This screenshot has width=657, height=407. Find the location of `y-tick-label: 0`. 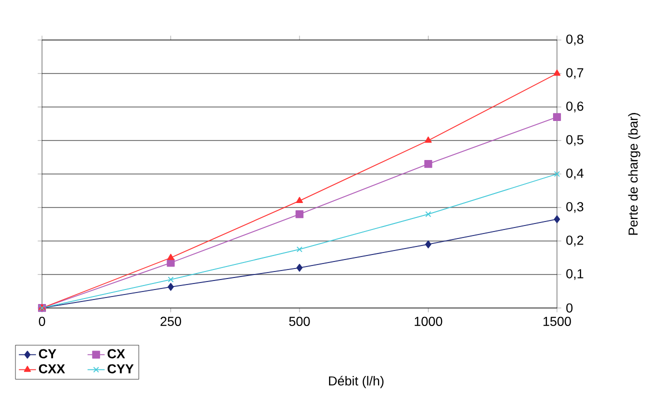

y-tick-label: 0 is located at coordinates (569, 308).